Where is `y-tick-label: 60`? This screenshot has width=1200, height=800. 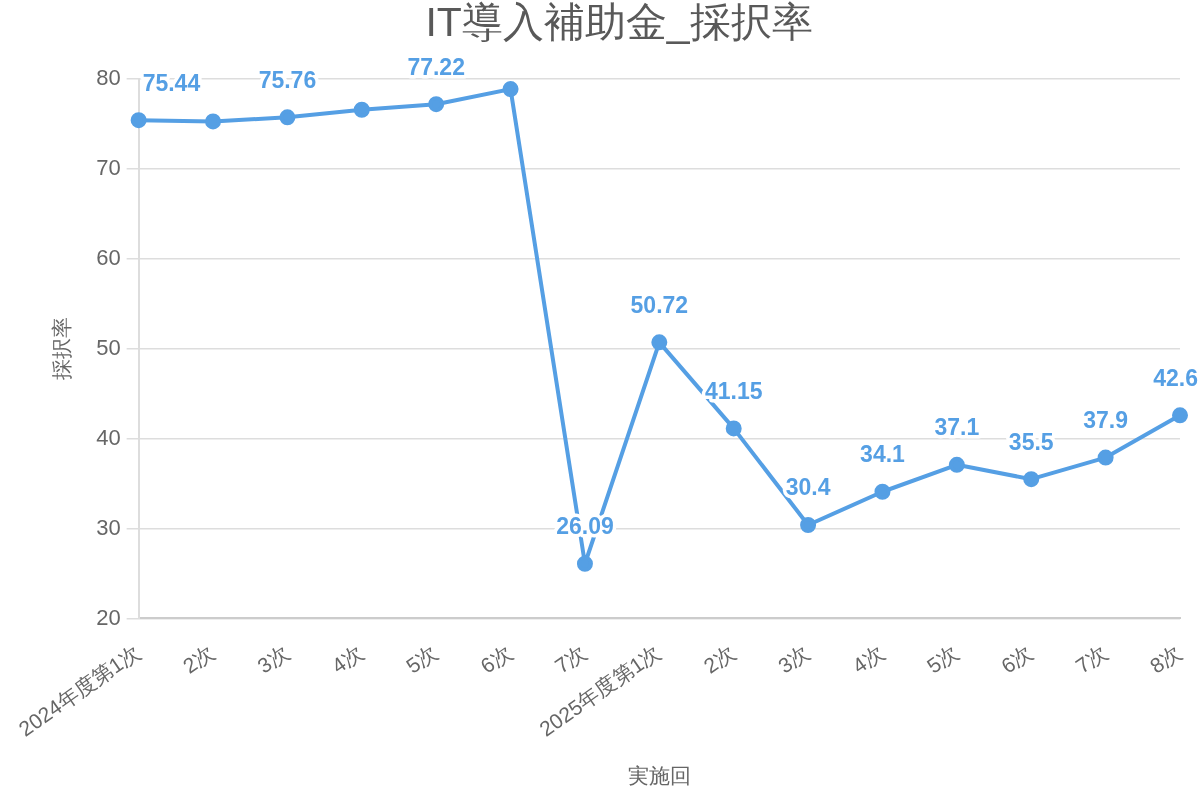
y-tick-label: 60 is located at coordinates (108, 258).